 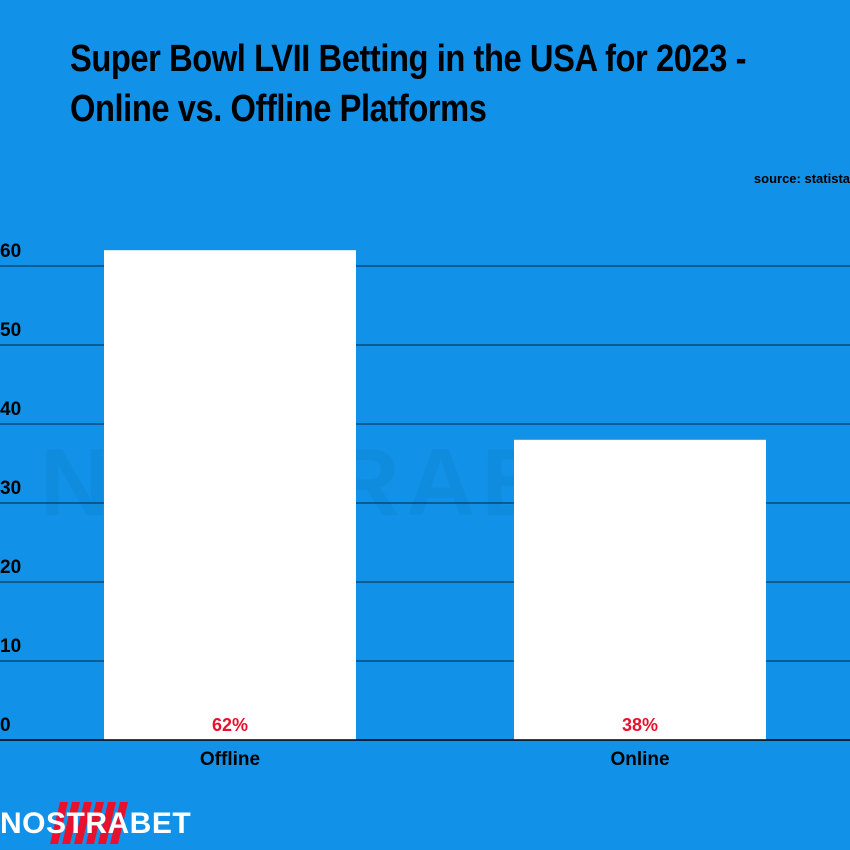 I want to click on bar-online, so click(x=640, y=589).